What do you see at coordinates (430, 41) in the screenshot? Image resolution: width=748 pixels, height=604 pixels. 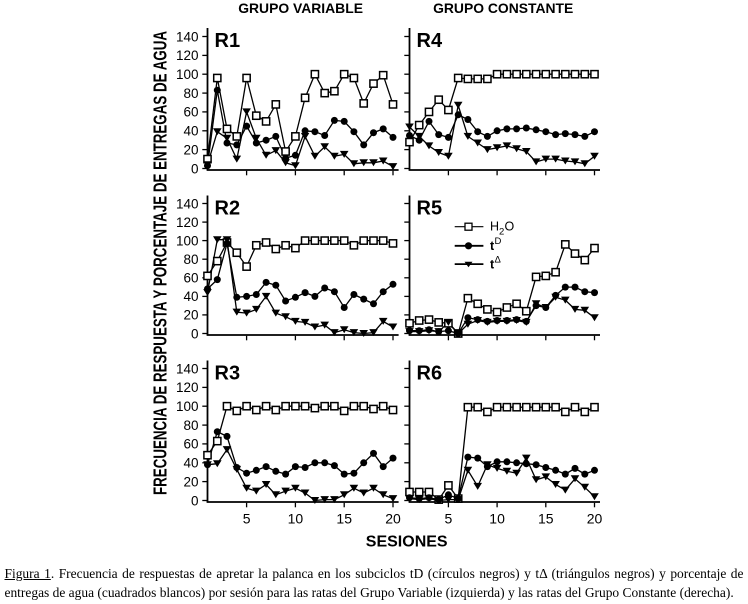 I see `svg-text: R4` at bounding box center [430, 41].